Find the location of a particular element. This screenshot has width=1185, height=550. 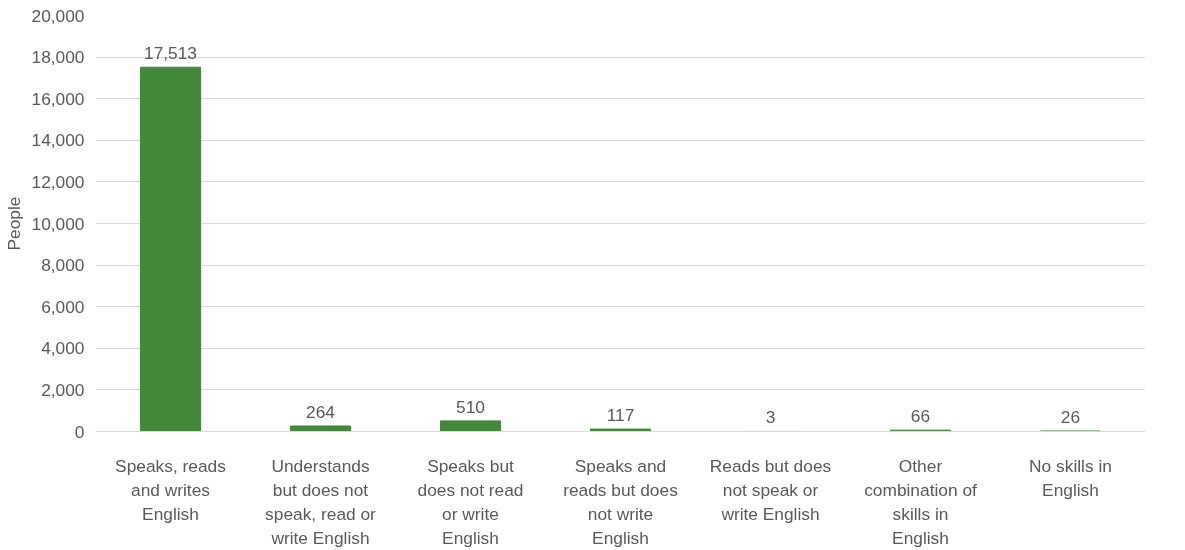

data-label: 510 is located at coordinates (470, 406).